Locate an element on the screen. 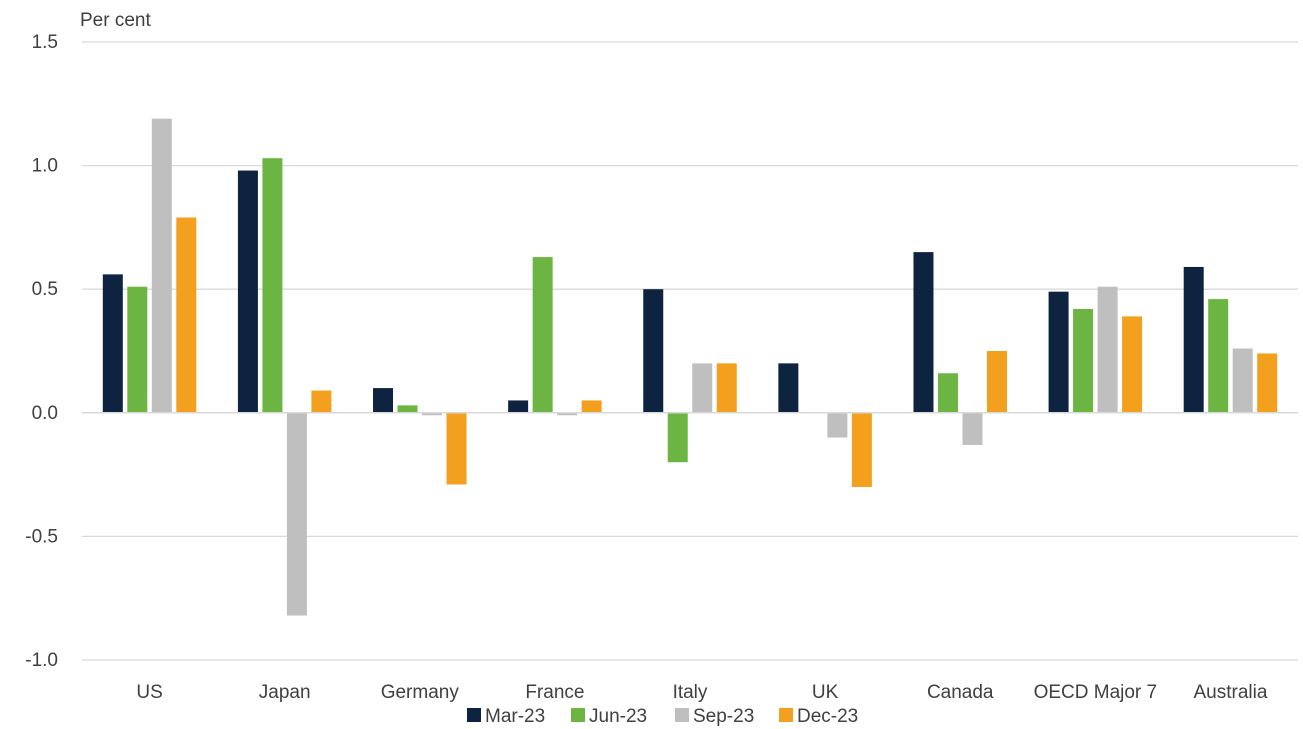 The image size is (1303, 729). x-tick-label: Germany is located at coordinates (420, 692).